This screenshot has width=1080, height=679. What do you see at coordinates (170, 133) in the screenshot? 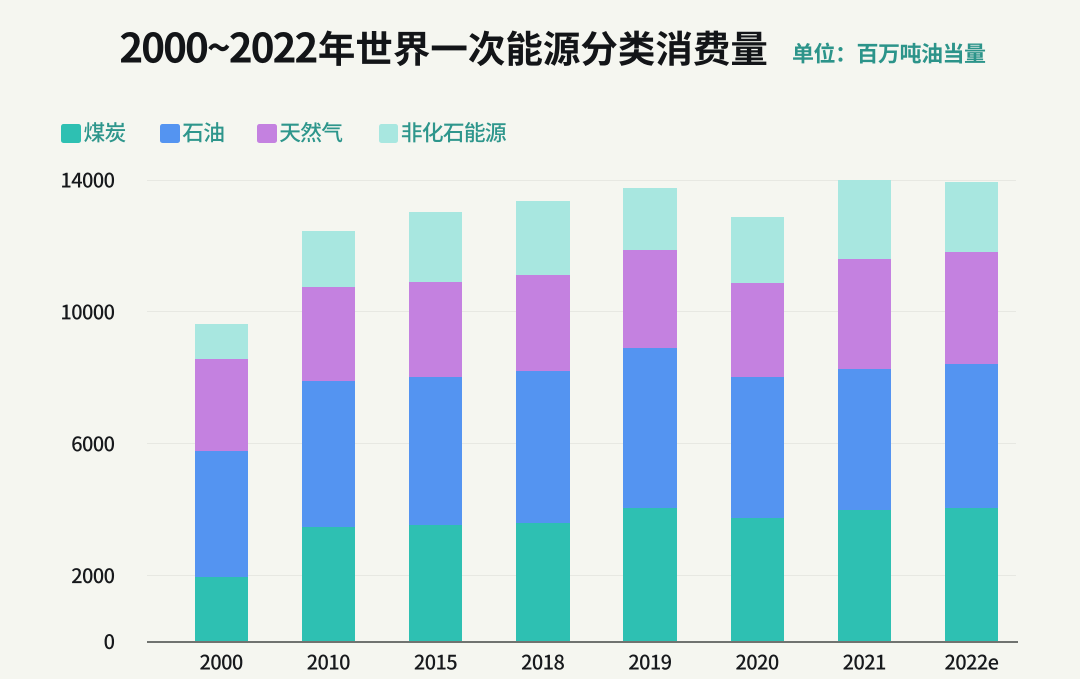
I see `legend-swatch-oil` at bounding box center [170, 133].